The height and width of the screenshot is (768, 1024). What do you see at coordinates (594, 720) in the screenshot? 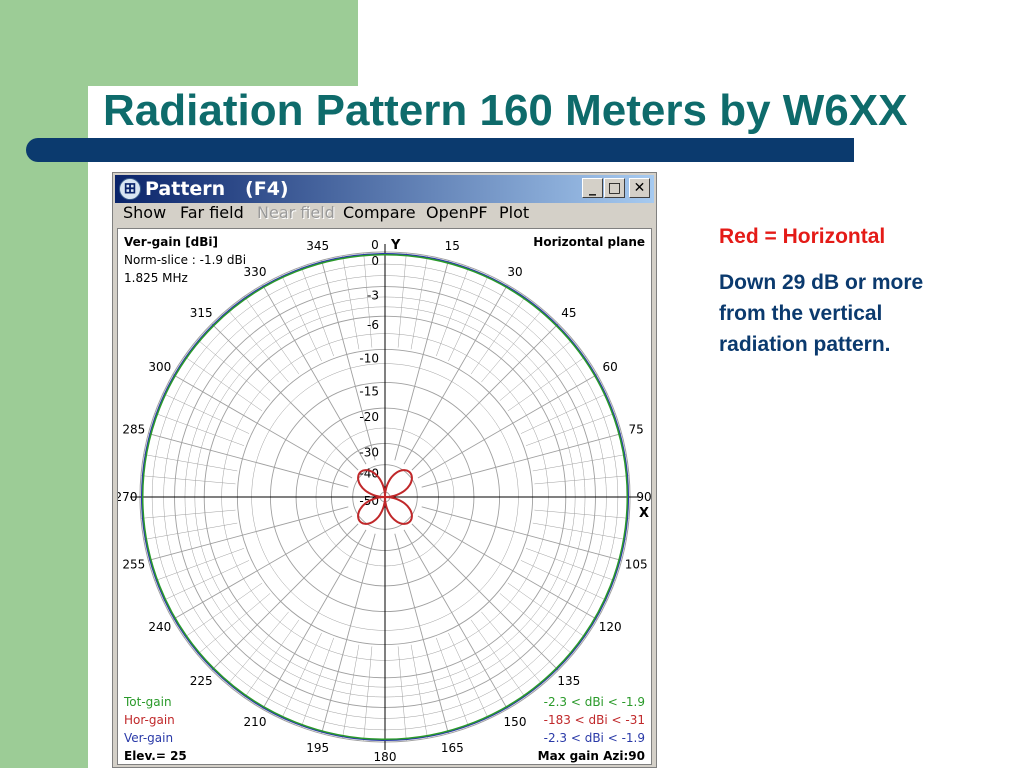
I see `legend-range-hor-gain: -183 < dBi < -31` at bounding box center [594, 720].